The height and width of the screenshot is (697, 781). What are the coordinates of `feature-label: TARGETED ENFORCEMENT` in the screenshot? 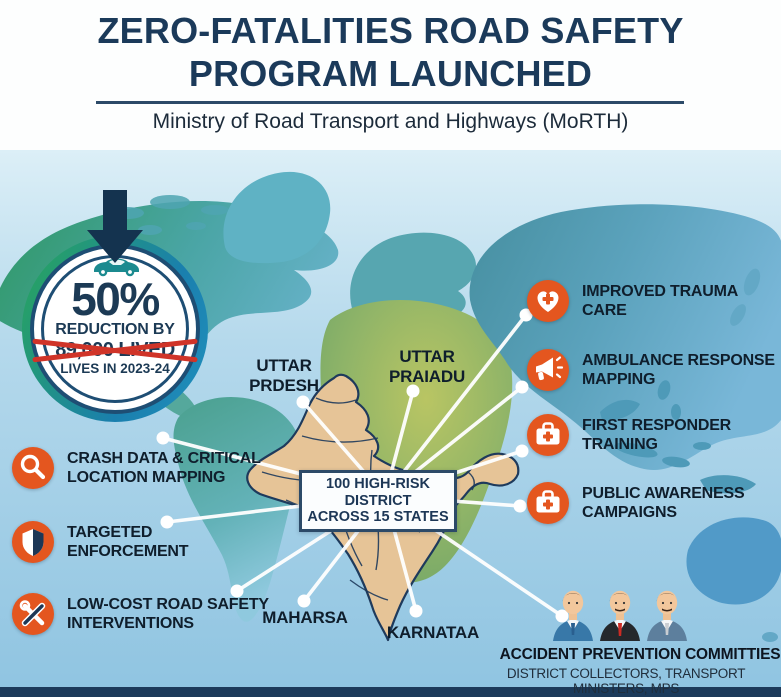 It's located at (128, 542).